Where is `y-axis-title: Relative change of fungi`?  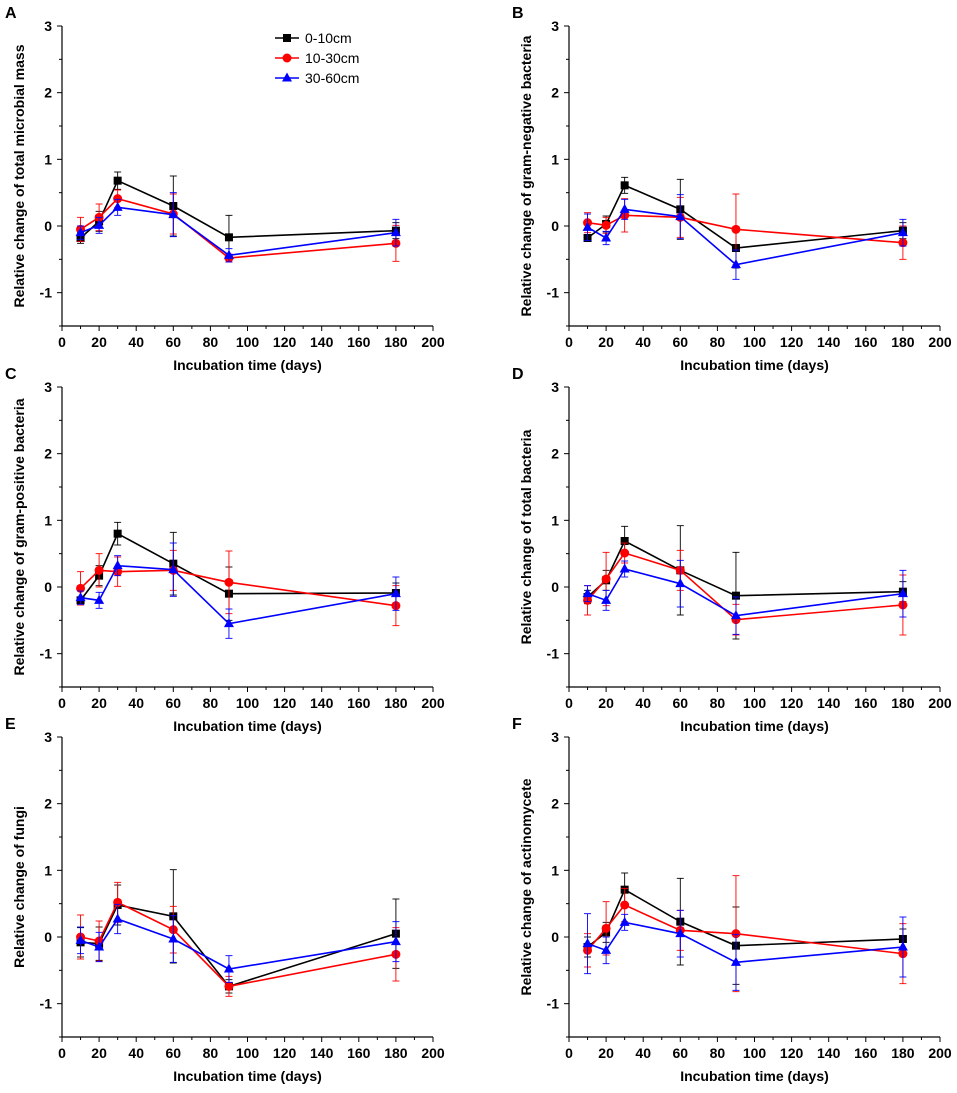 y-axis-title: Relative change of fungi is located at coordinates (19, 887).